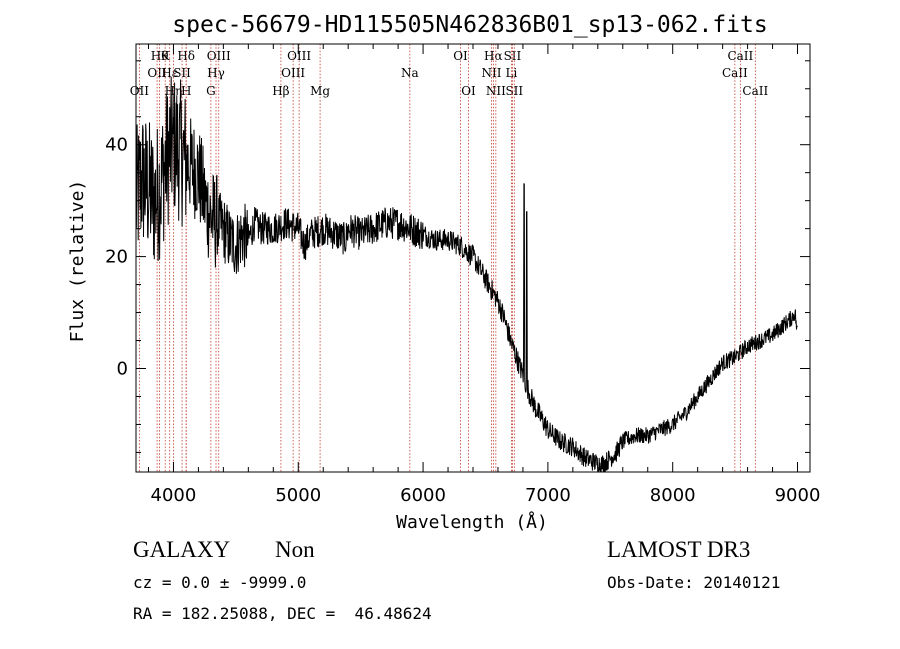  I want to click on line-label-11: OIII, so click(219, 56).